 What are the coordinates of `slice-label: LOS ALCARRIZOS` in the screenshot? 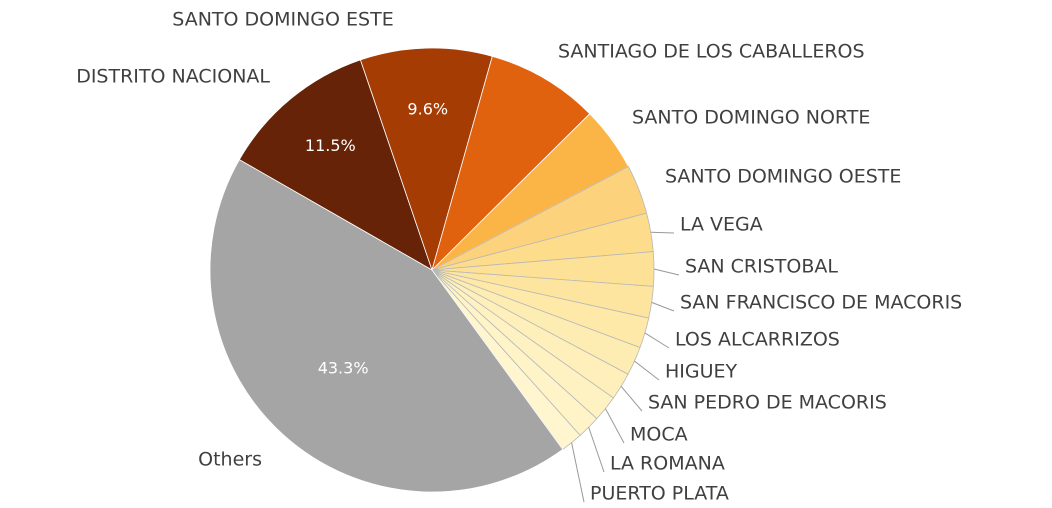 It's located at (757, 340).